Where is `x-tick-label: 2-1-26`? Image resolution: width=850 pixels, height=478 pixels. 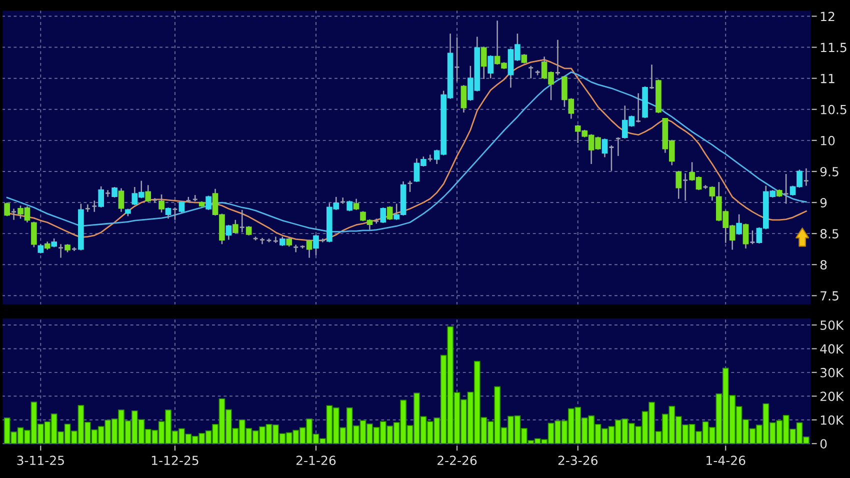 x-tick-label: 2-1-26 is located at coordinates (316, 461).